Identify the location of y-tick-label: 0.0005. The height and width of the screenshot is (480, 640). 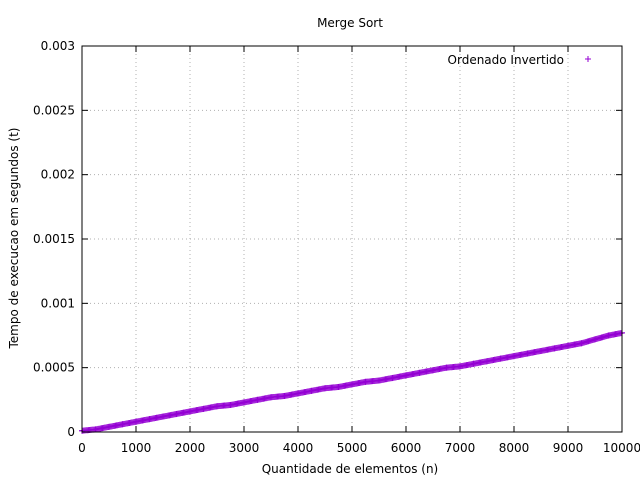
(54, 368).